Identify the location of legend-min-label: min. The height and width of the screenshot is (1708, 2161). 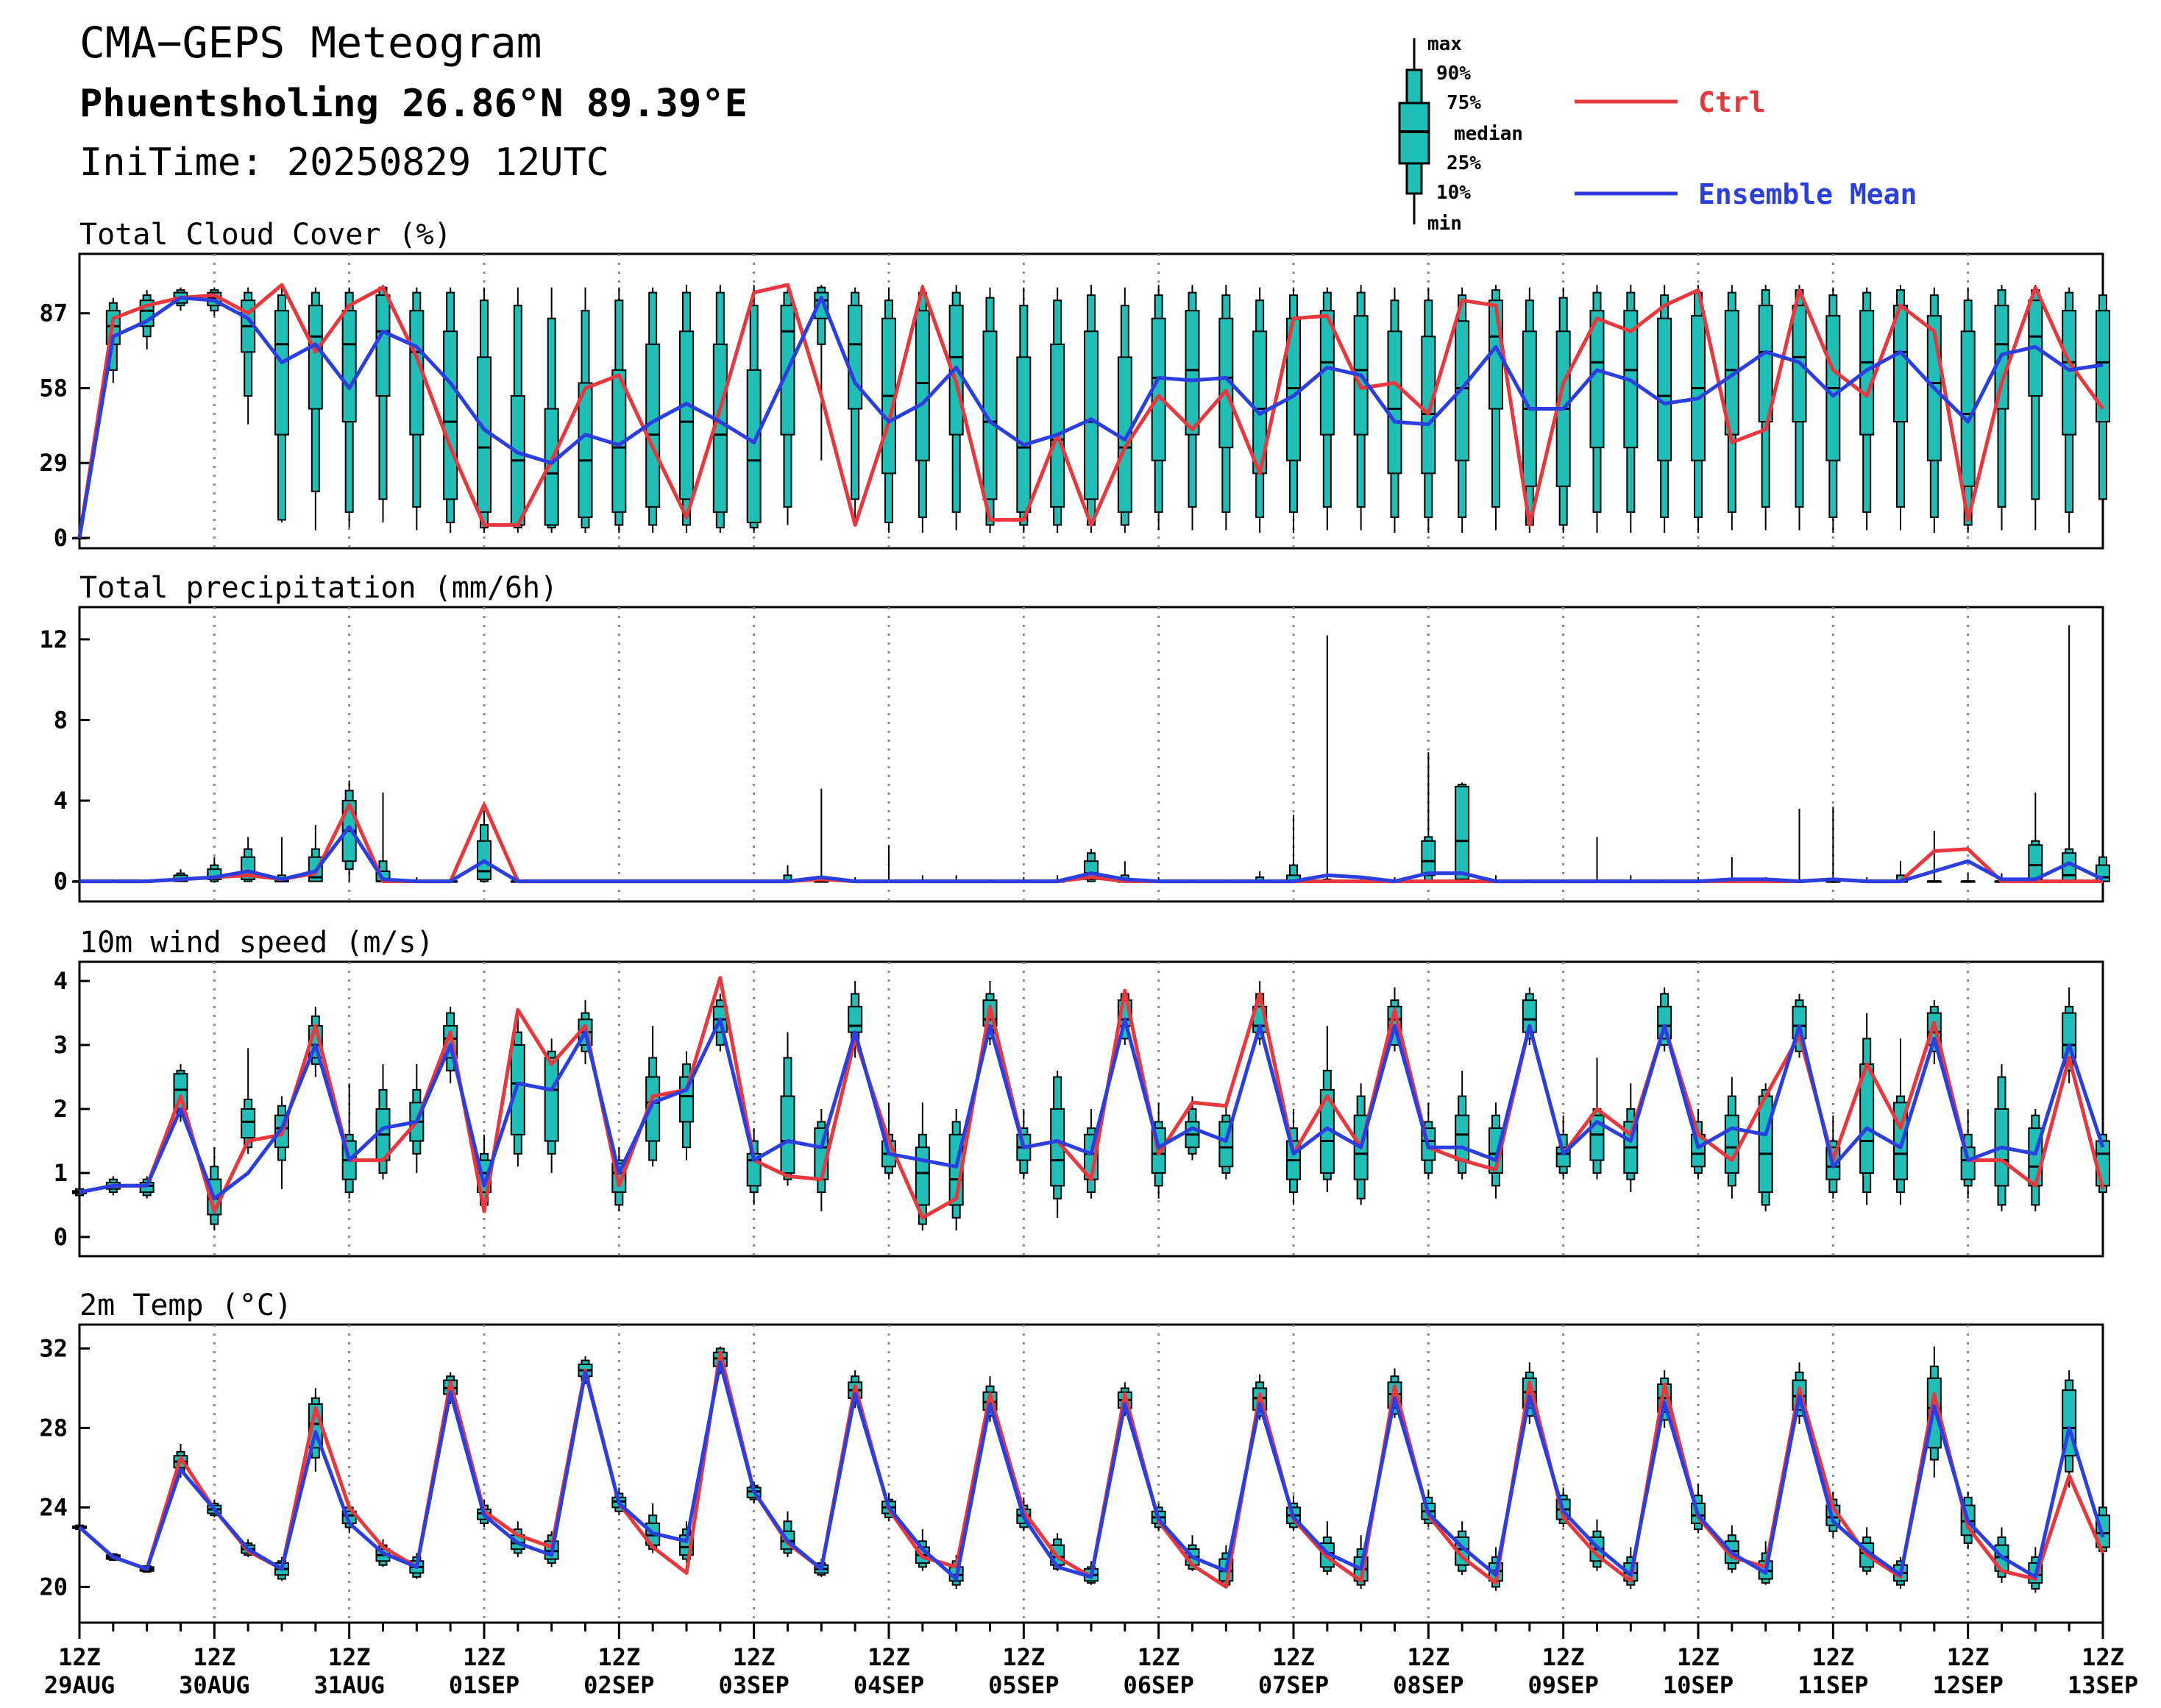
(1444, 224).